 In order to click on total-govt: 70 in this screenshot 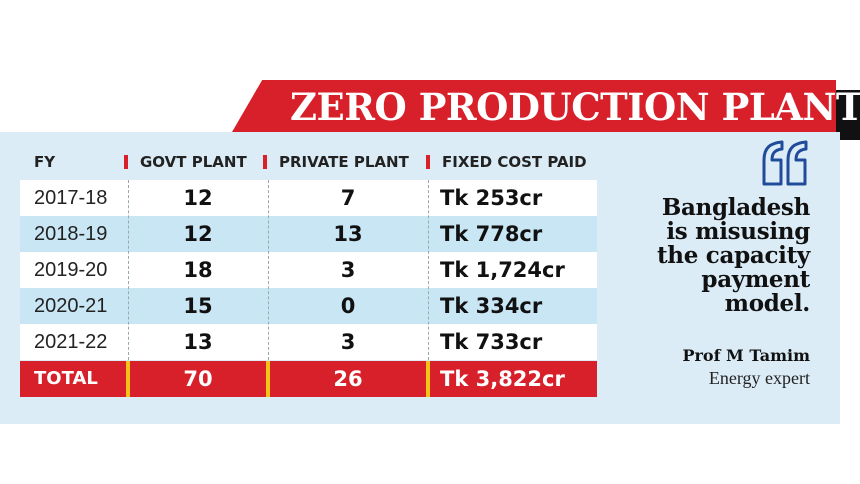, I will do `click(198, 379)`.